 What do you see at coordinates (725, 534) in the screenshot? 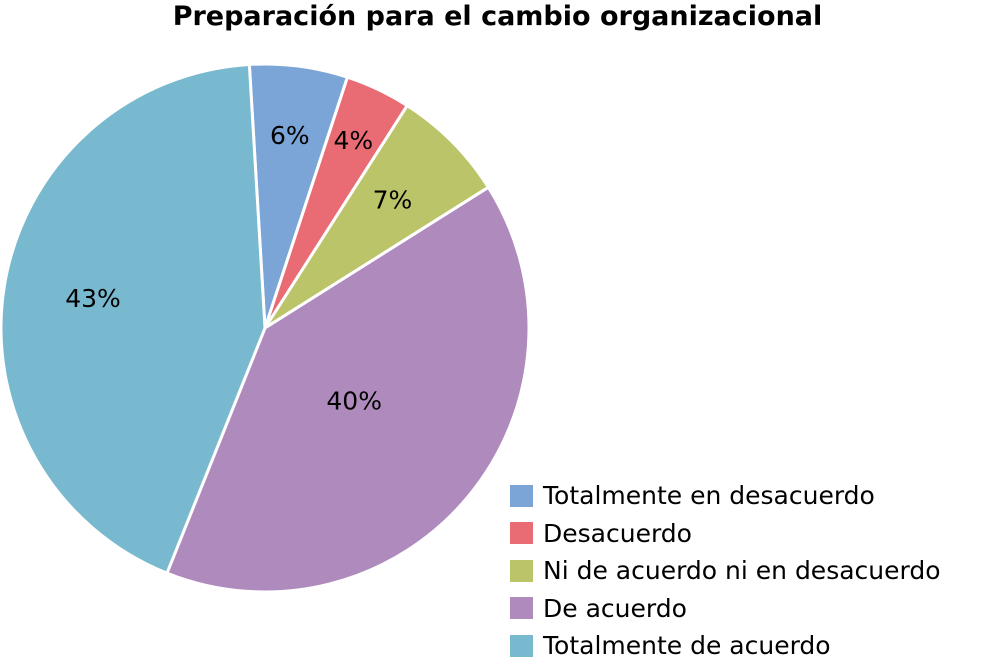
I see `legend-item: Desacuerdo` at bounding box center [725, 534].